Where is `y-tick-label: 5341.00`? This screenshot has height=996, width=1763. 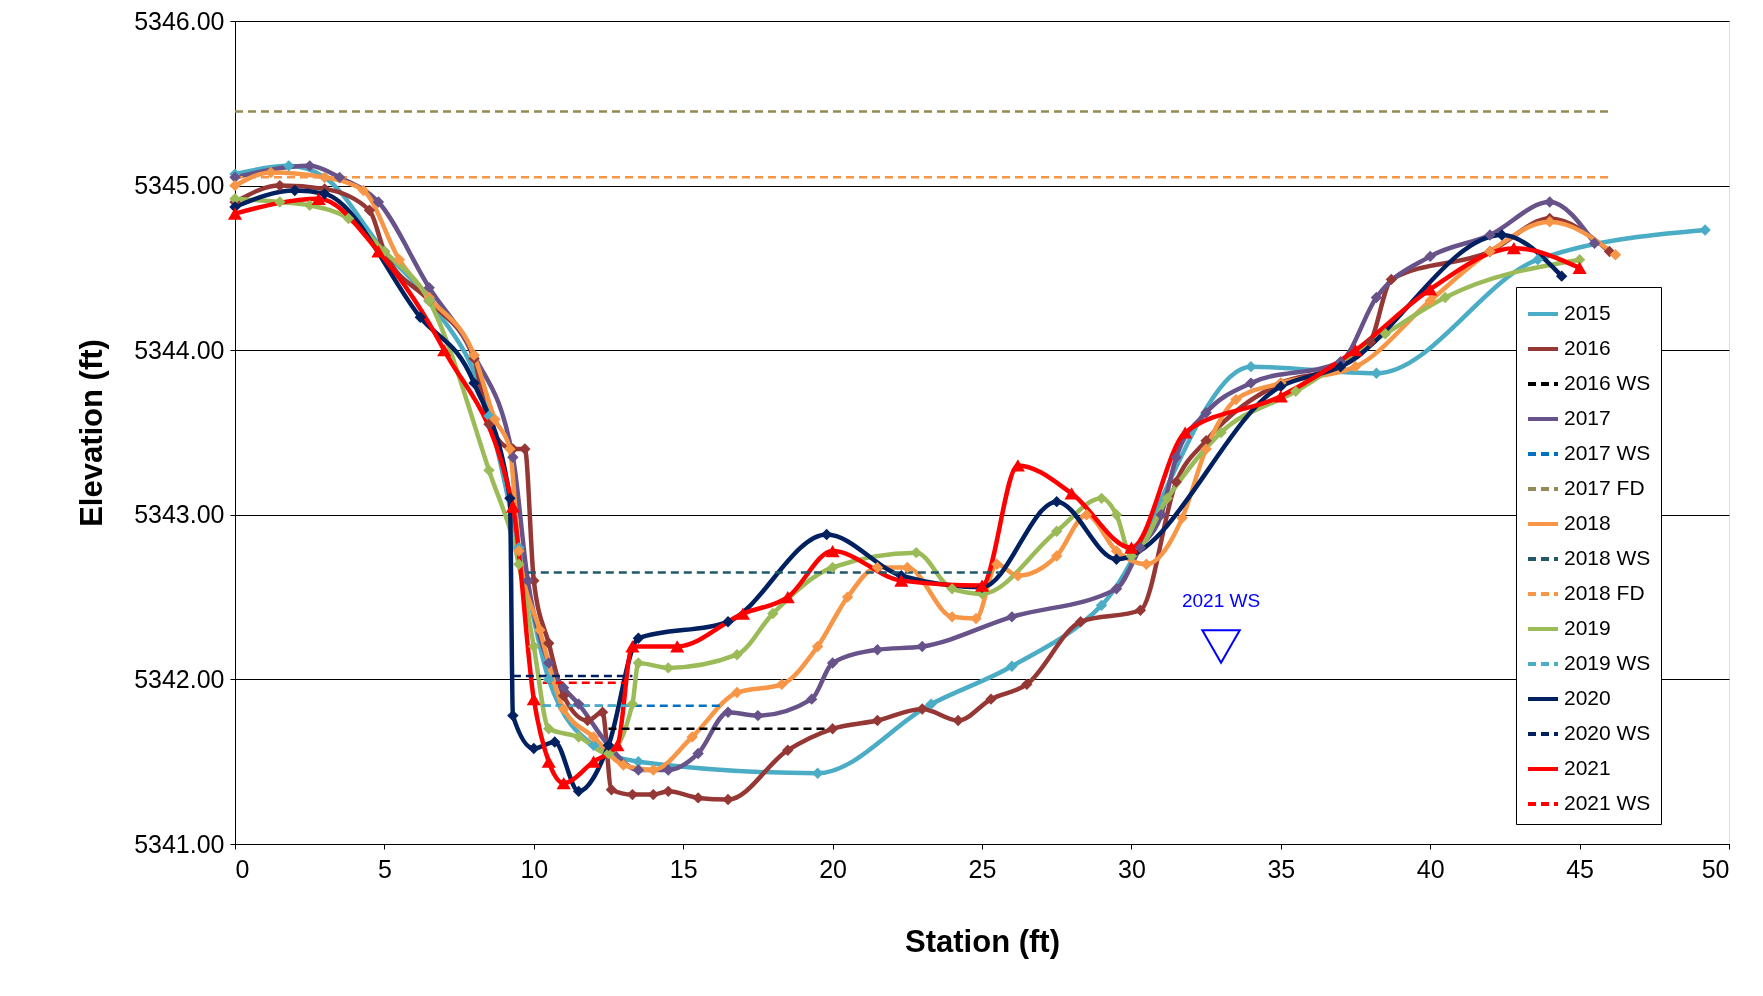
y-tick-label: 5341.00 is located at coordinates (179, 843).